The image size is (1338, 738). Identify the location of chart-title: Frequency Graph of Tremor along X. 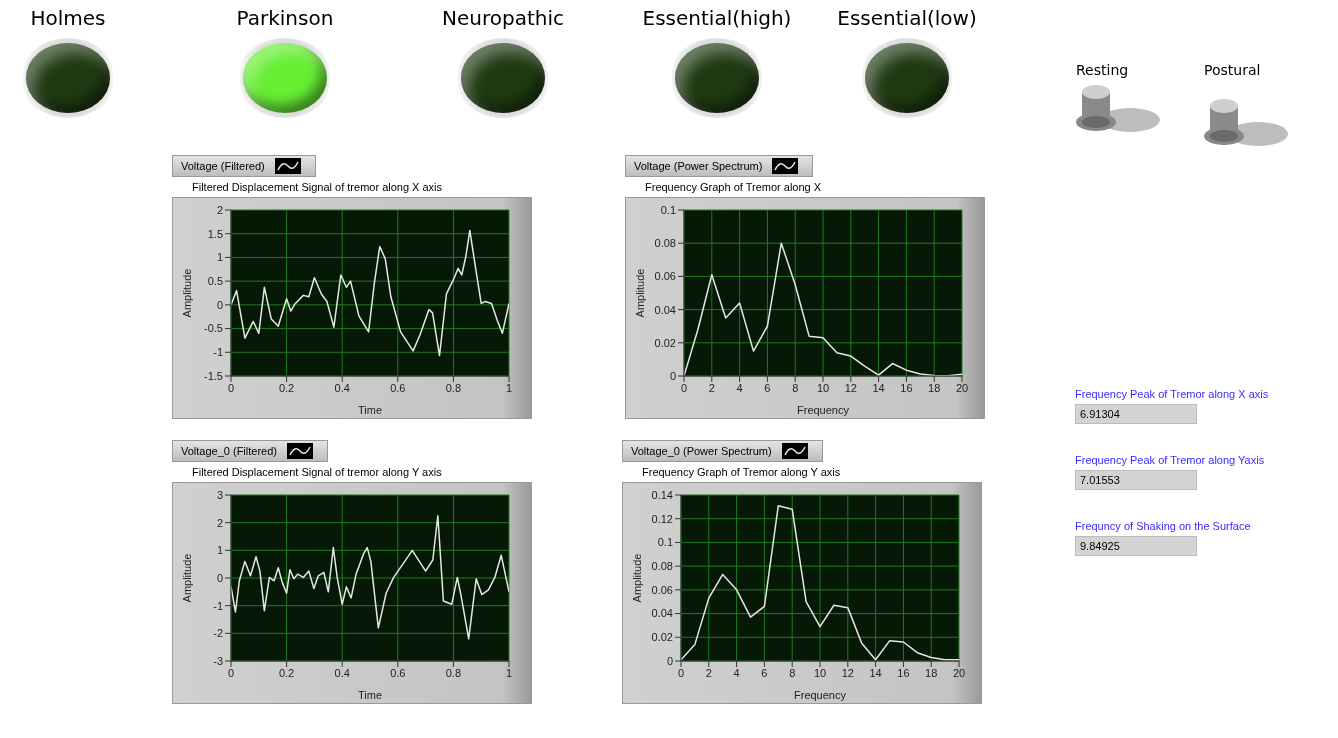
(734, 187).